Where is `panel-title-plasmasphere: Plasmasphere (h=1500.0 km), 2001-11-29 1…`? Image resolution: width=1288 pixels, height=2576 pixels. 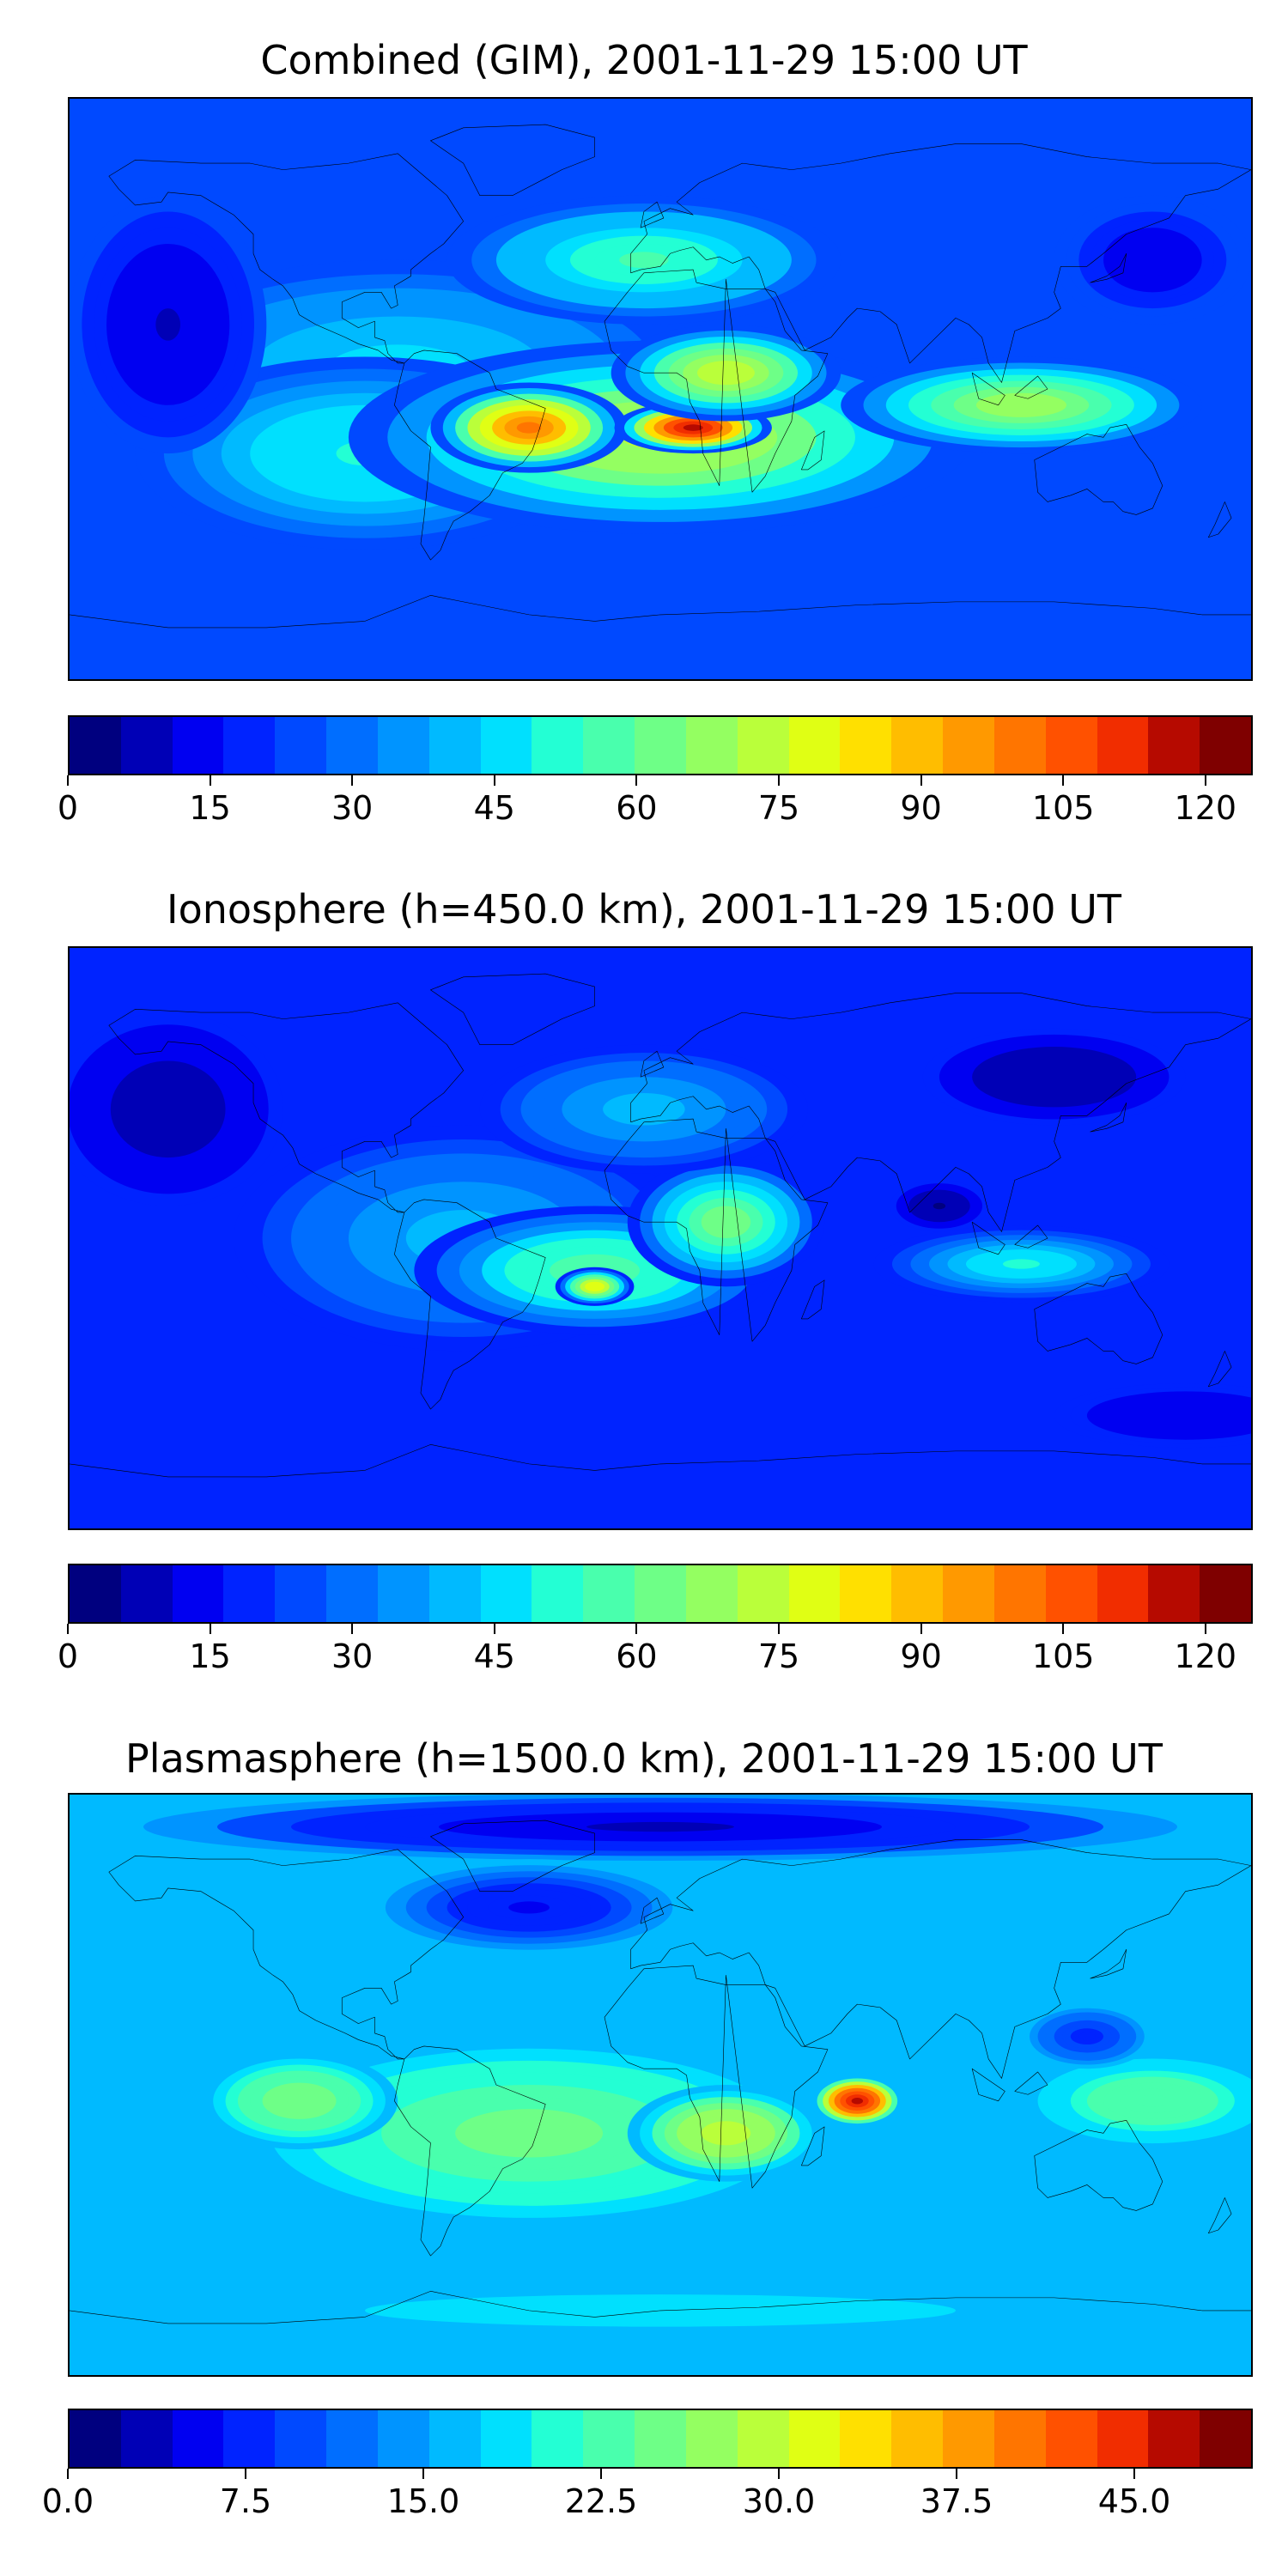
panel-title-plasmasphere: Plasmasphere (h=1500.0 km), 2001-11-29 1… is located at coordinates (644, 1759).